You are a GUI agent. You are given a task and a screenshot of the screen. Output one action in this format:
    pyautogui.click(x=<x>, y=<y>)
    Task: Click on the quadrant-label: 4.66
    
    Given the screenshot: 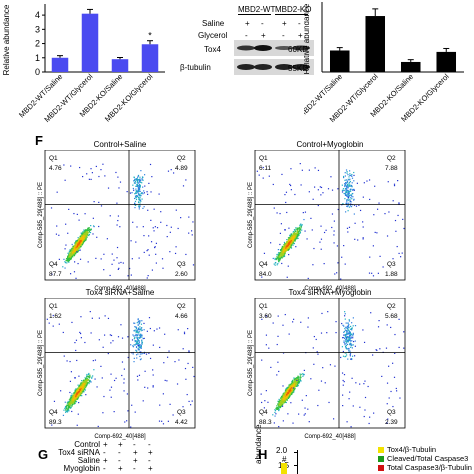 What is the action you would take?
    pyautogui.click(x=181, y=316)
    